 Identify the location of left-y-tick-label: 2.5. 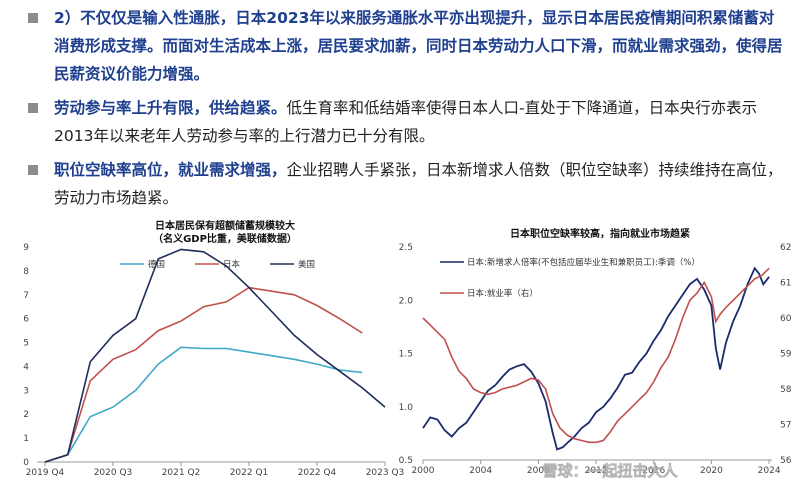
(406, 248).